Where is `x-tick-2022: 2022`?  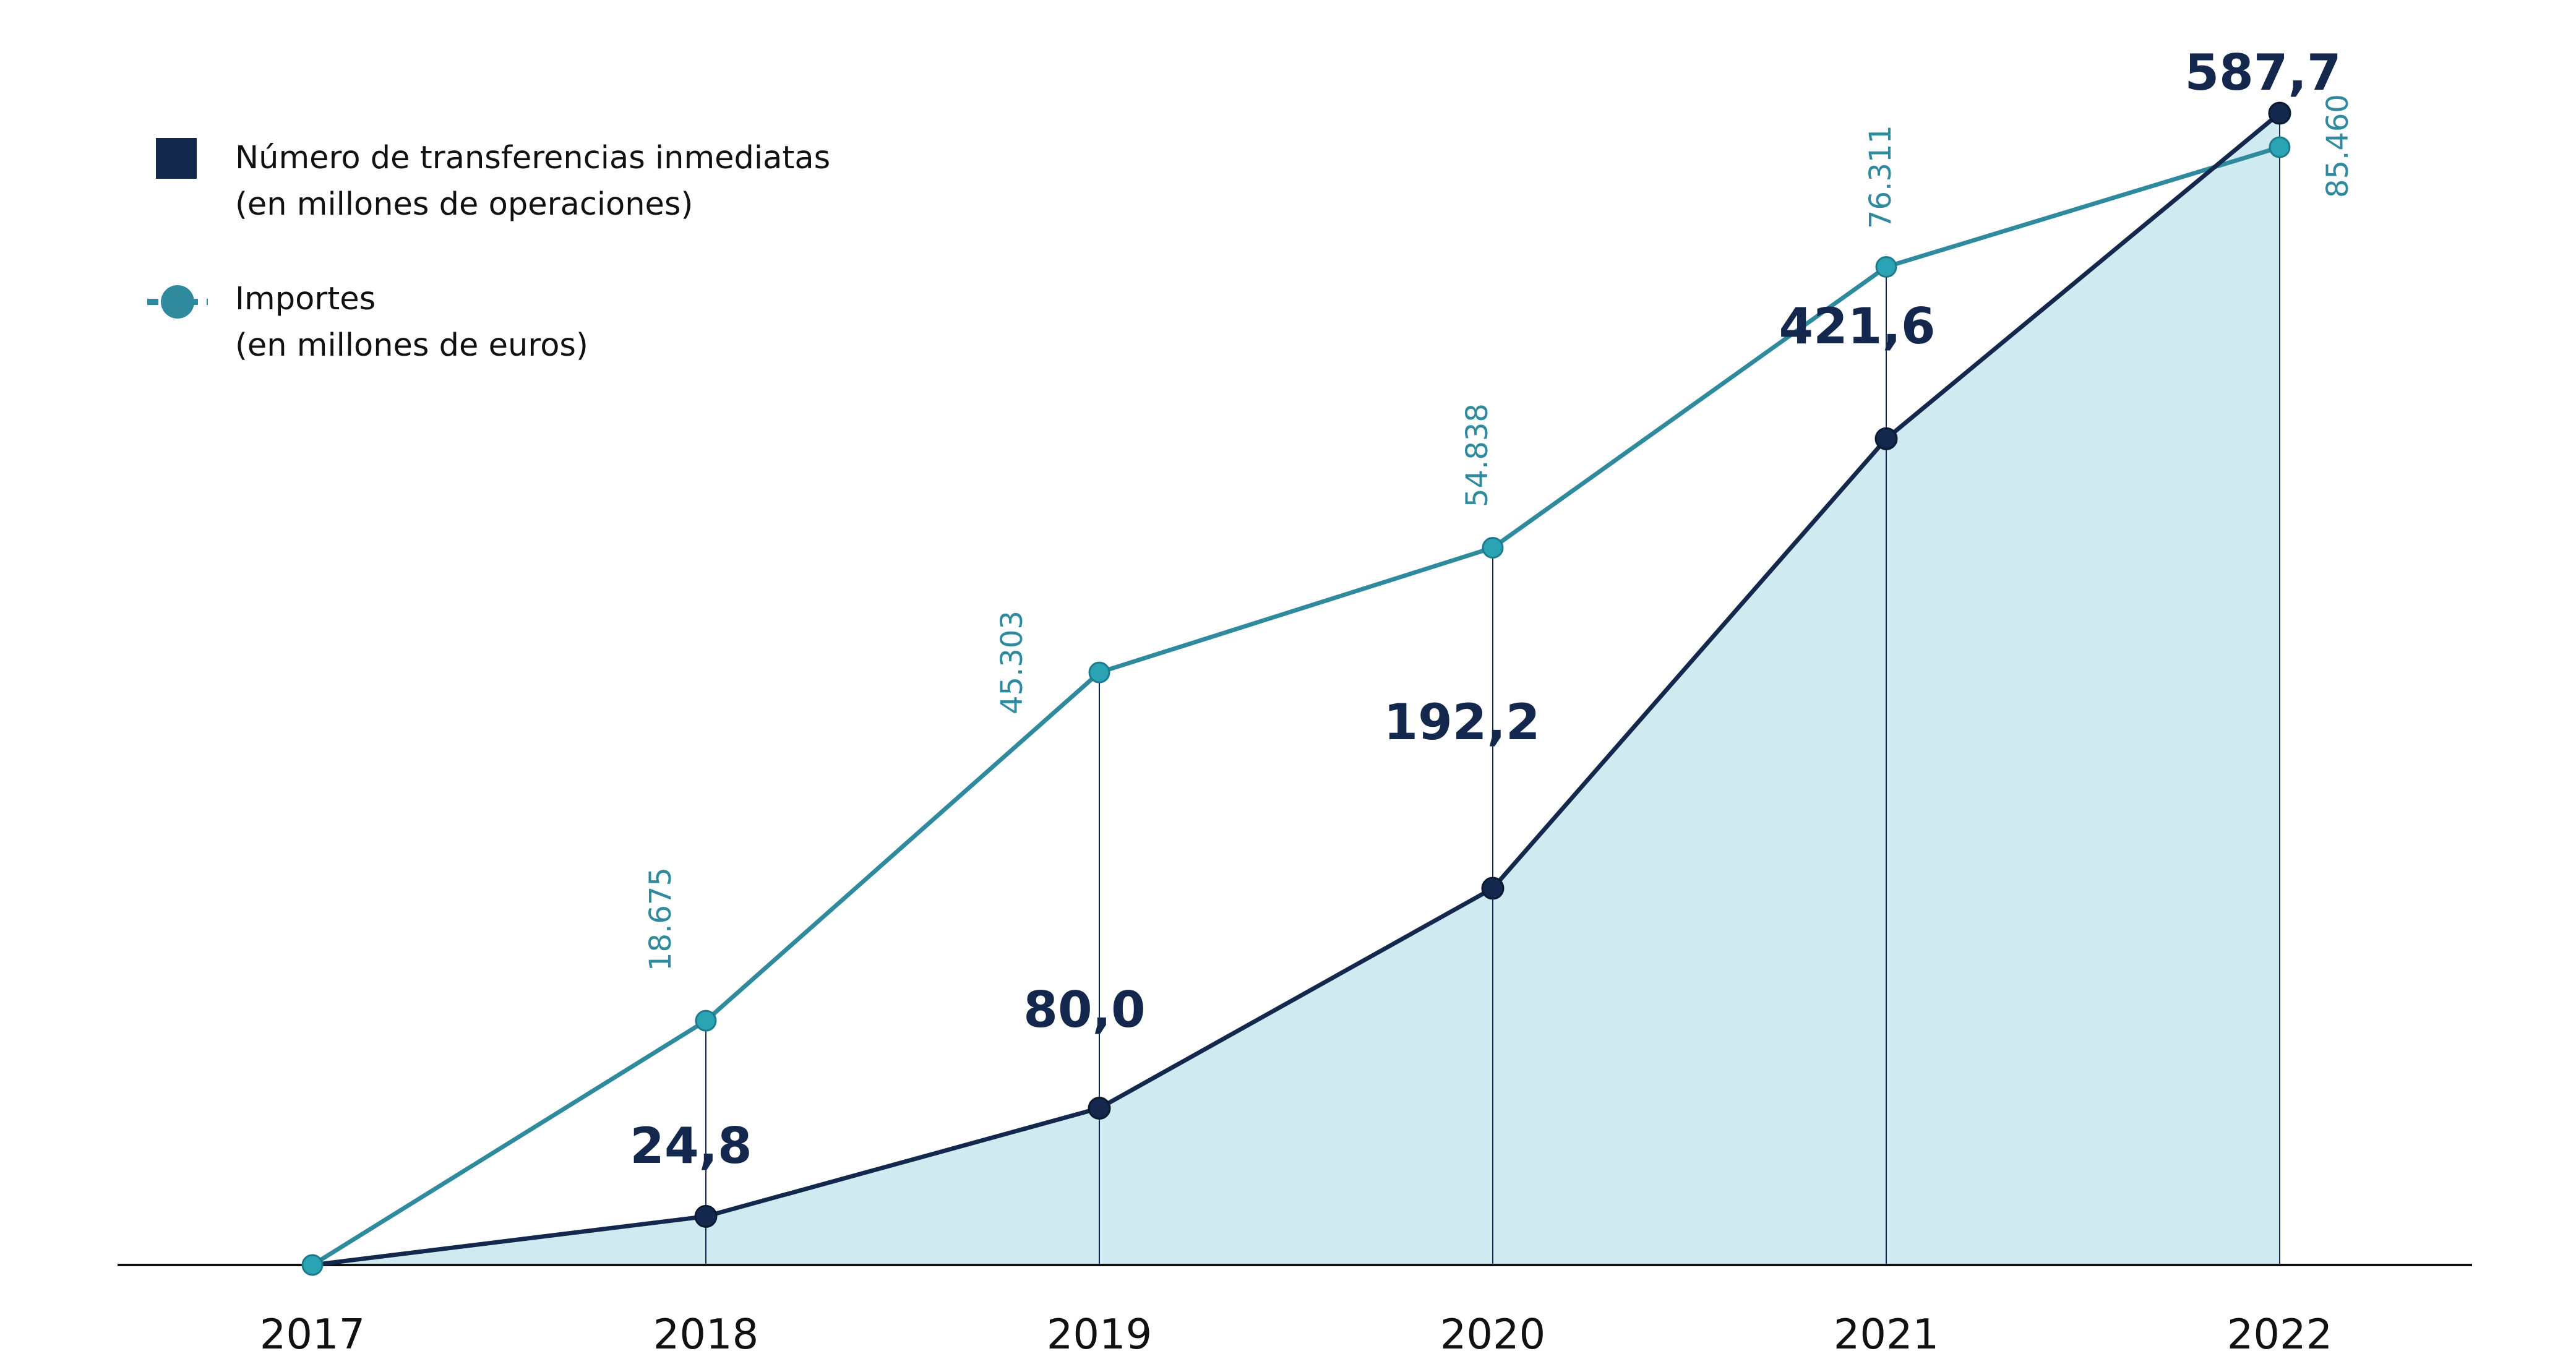
x-tick-2022: 2022 is located at coordinates (2280, 1334).